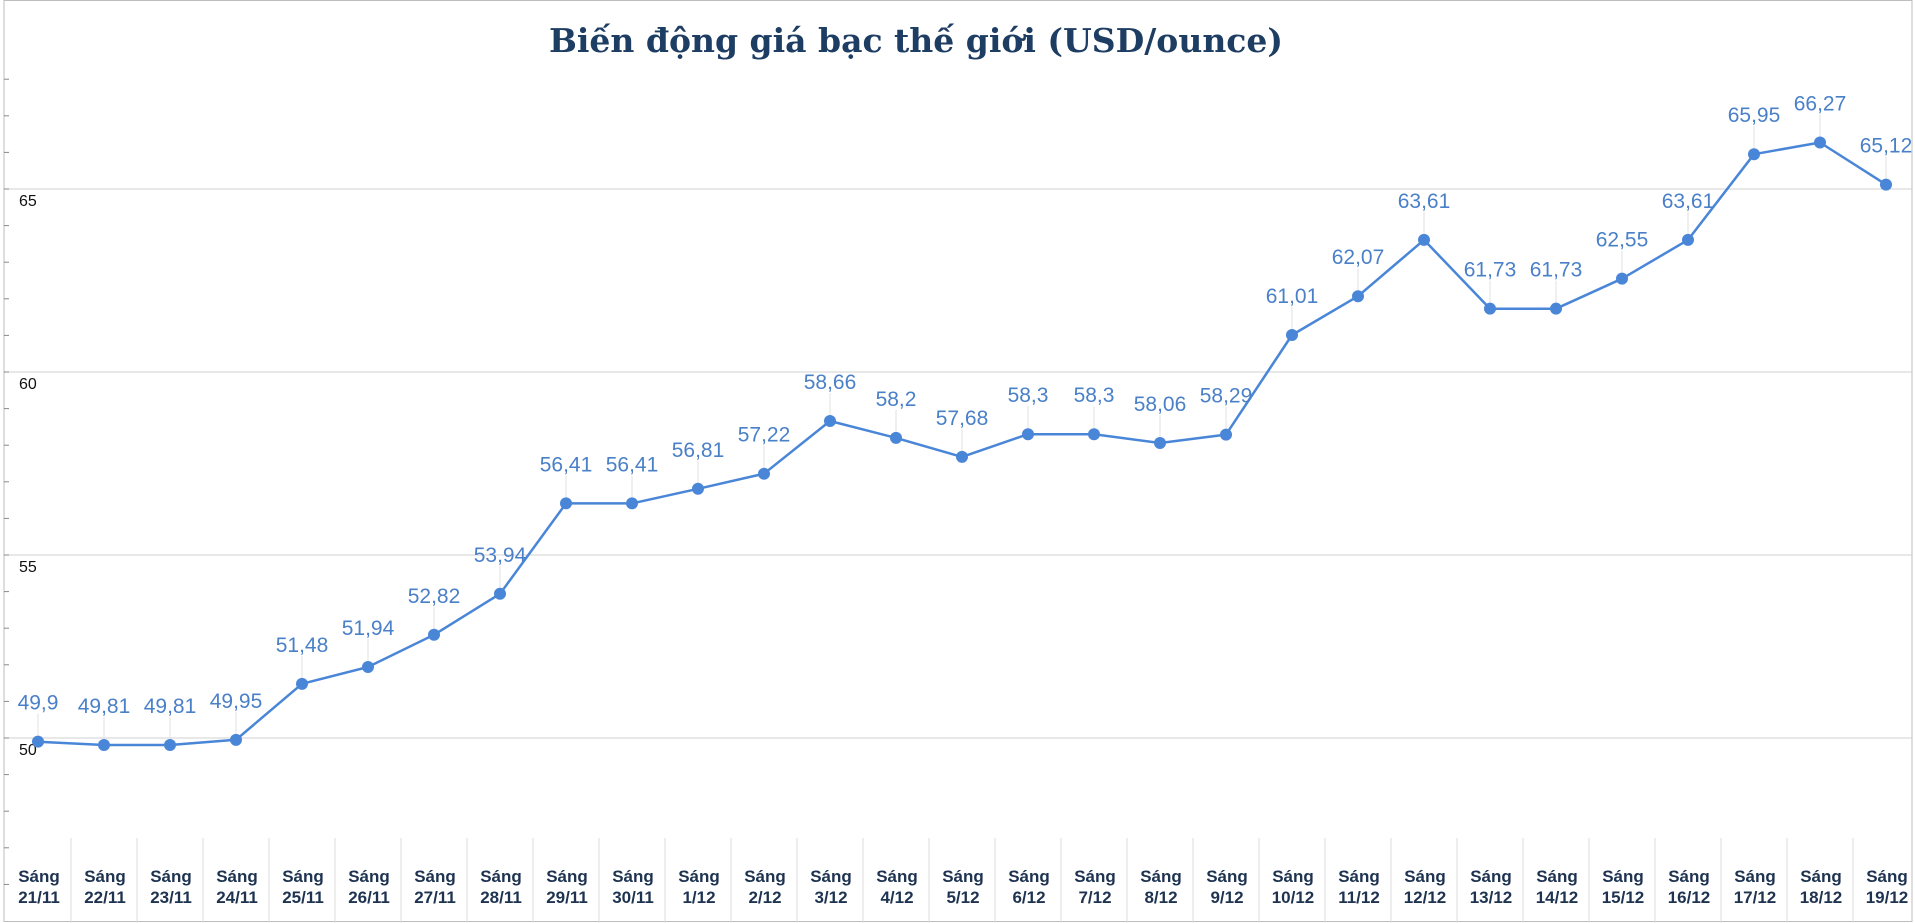 This screenshot has height=923, width=1915. What do you see at coordinates (435, 887) in the screenshot?
I see `x-tick-label: Sáng 27/11` at bounding box center [435, 887].